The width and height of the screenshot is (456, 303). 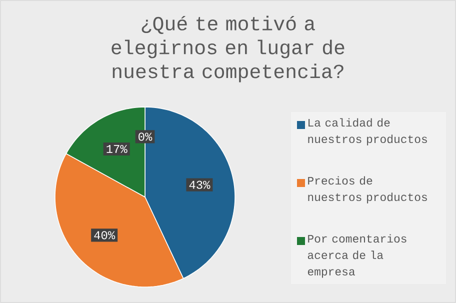 I want to click on data-label: 43%, so click(x=199, y=184).